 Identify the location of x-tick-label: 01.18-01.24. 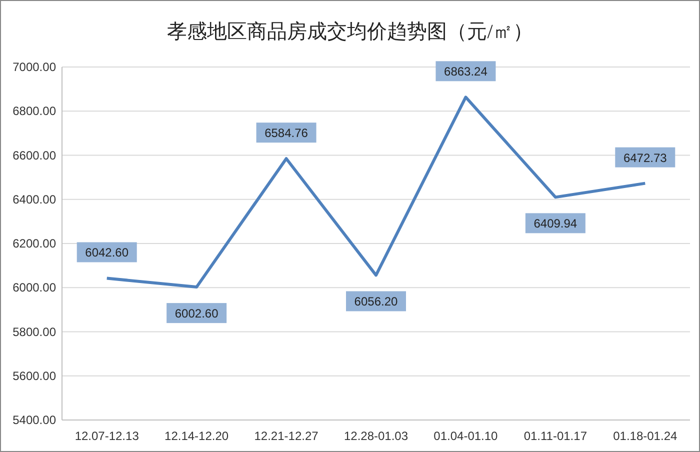
(645, 436).